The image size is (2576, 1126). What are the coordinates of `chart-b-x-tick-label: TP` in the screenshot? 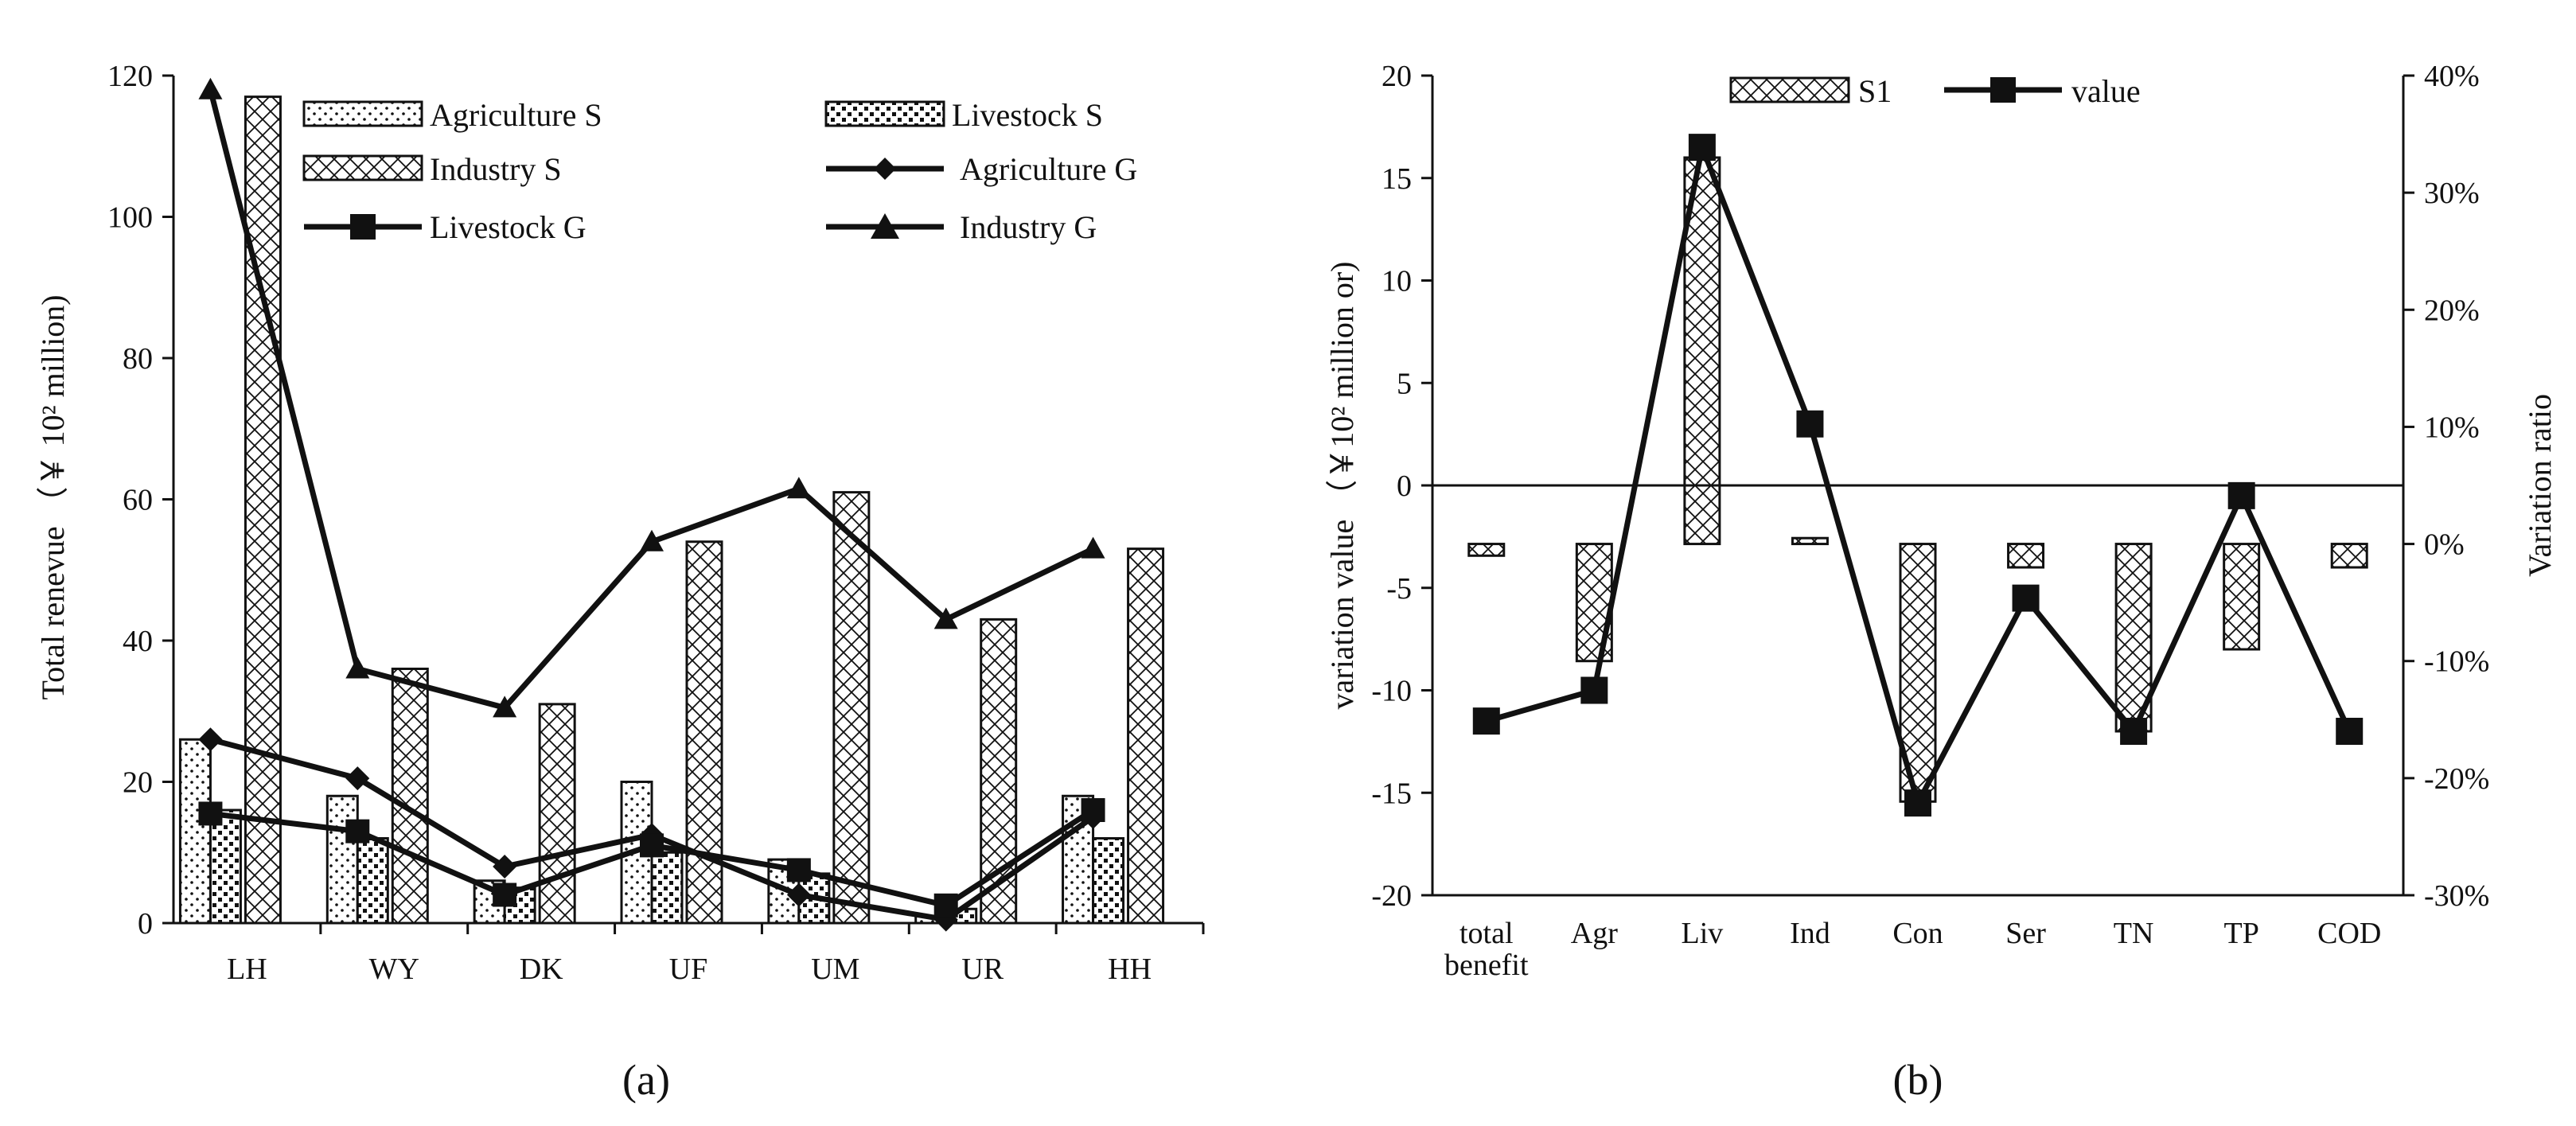 It's located at (2240, 933).